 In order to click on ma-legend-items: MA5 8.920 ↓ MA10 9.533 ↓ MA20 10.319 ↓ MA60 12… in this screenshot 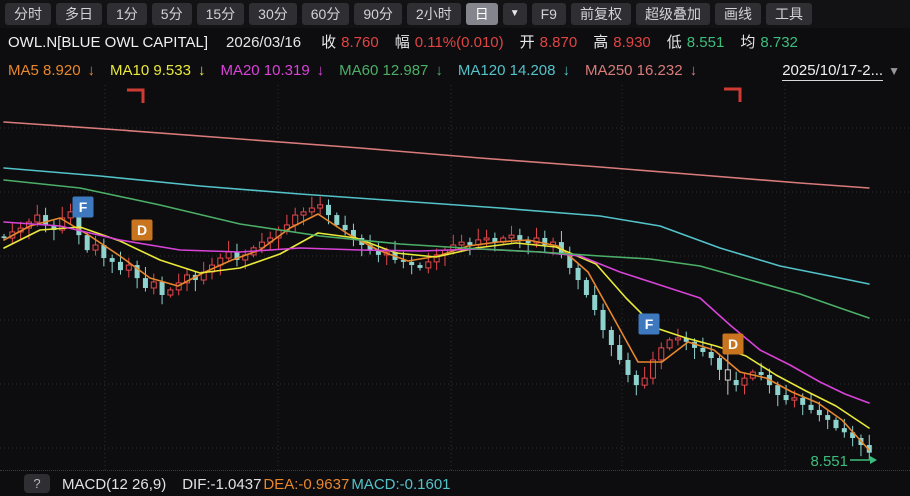, I will do `click(360, 70)`.